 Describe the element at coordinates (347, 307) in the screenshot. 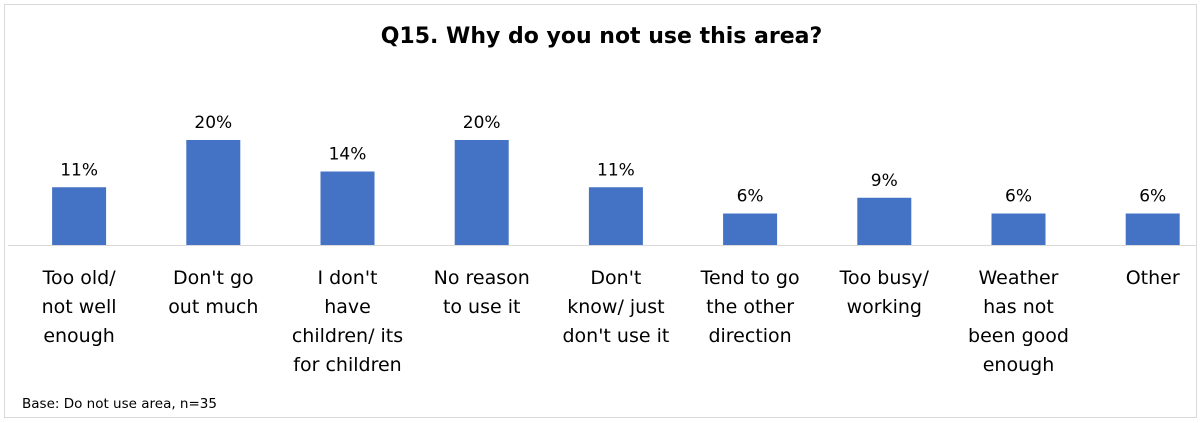

I see `category-label: have` at that location.